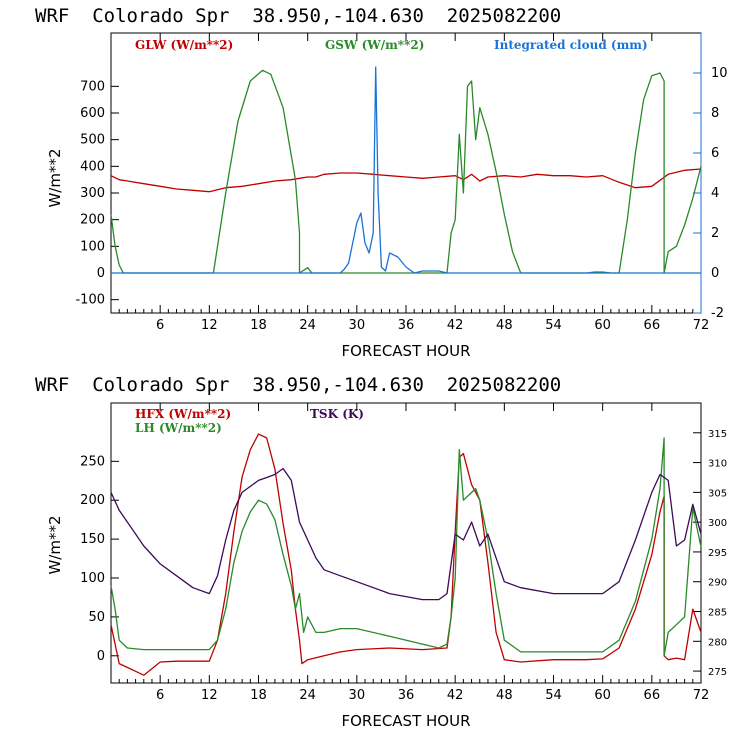  I want to click on y-tick-label: 400, so click(92, 166).